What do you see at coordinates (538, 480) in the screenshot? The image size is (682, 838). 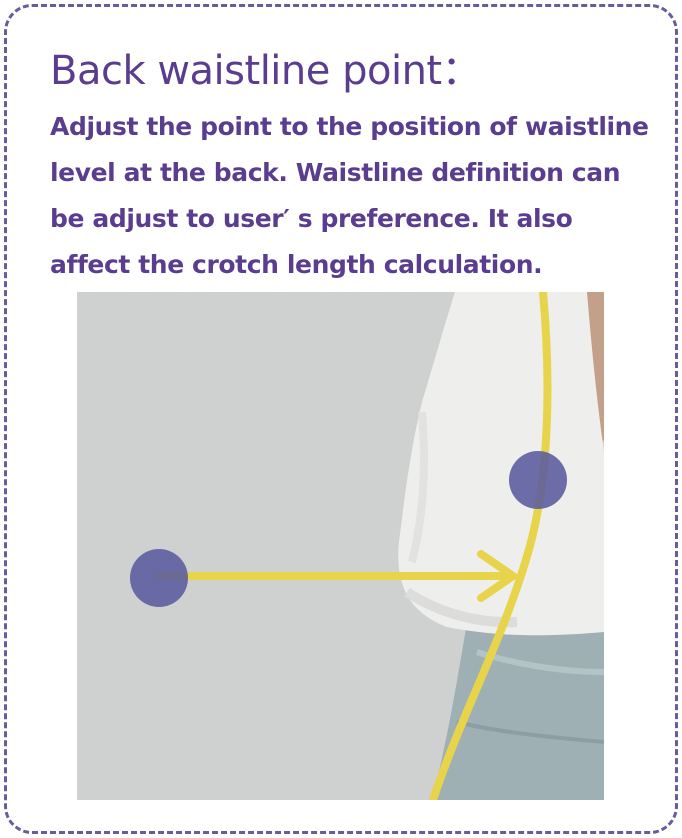 I see `waistline-circle-handle-icon` at bounding box center [538, 480].